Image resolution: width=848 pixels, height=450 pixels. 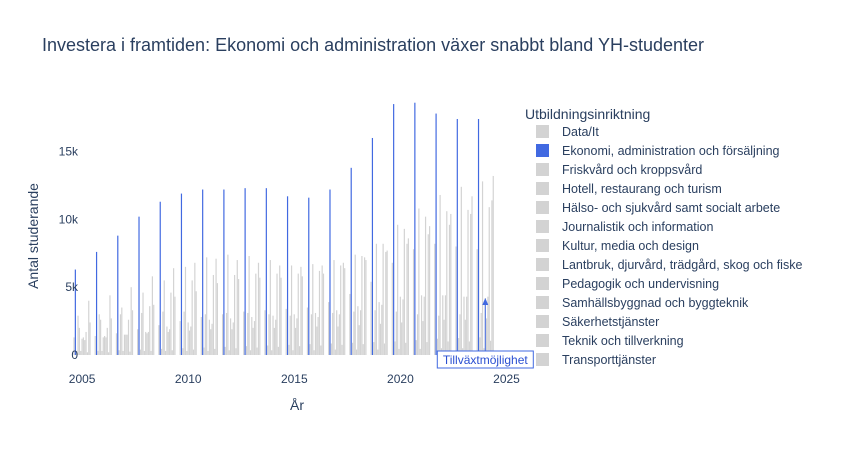 I want to click on bar-hotell-restaurang-och-turism-2009, so click(x=163, y=333).